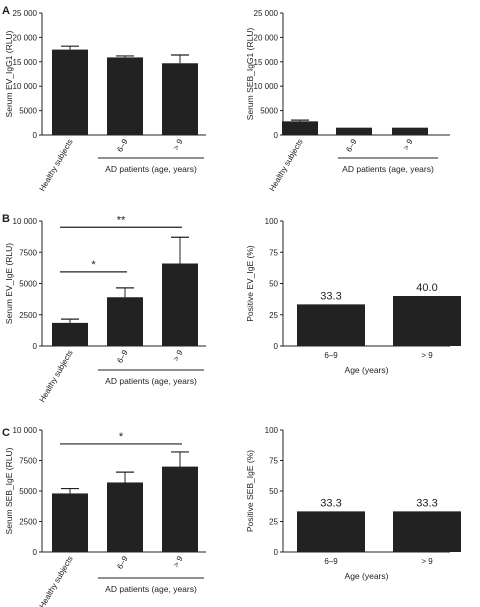 The image size is (480, 607). I want to click on y-axis-title: Serum SEB_IgG1 (RLU), so click(250, 74).